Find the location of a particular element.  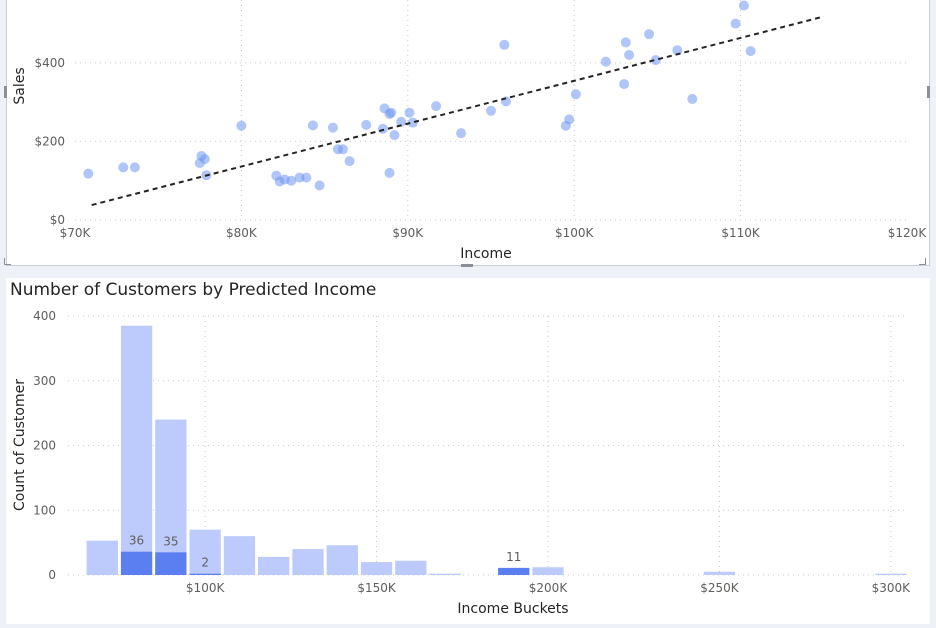

x-tick-label: $300K is located at coordinates (892, 588).